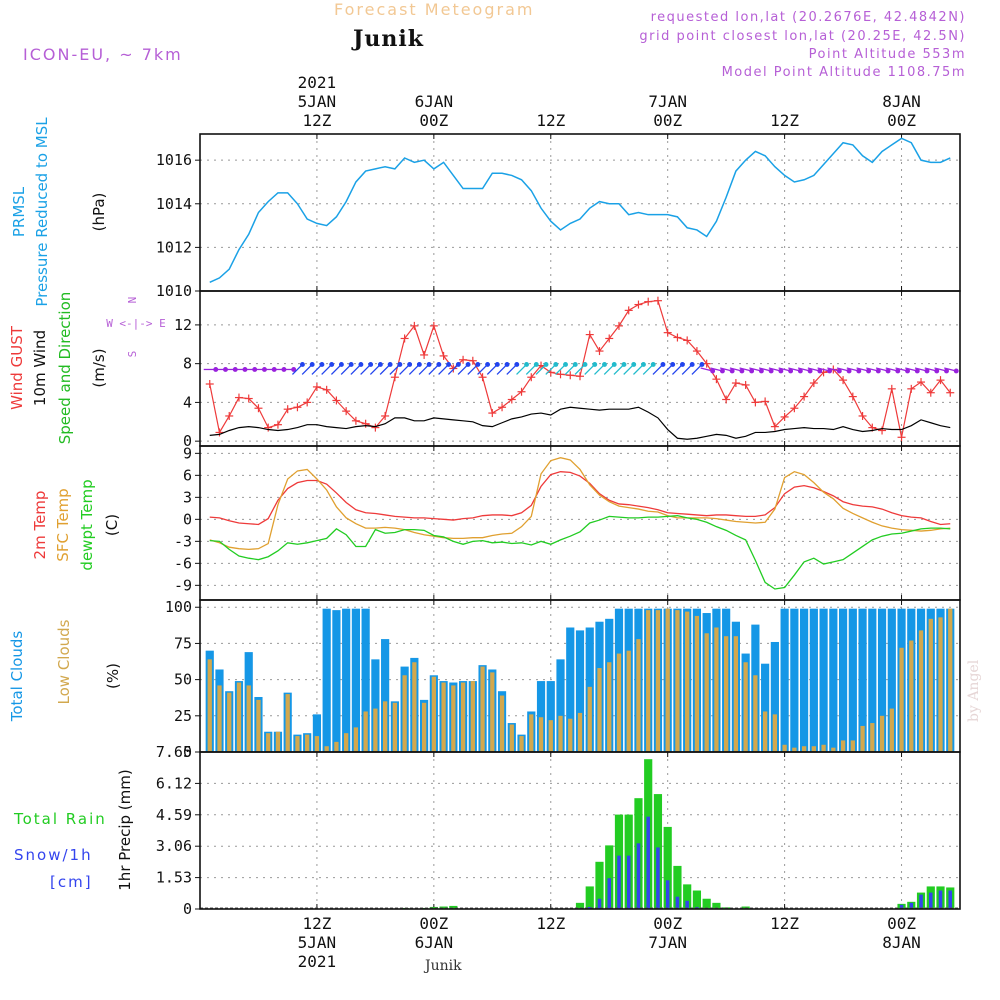 The width and height of the screenshot is (1000, 1000). I want to click on y-tick-label: 1016, so click(174, 160).